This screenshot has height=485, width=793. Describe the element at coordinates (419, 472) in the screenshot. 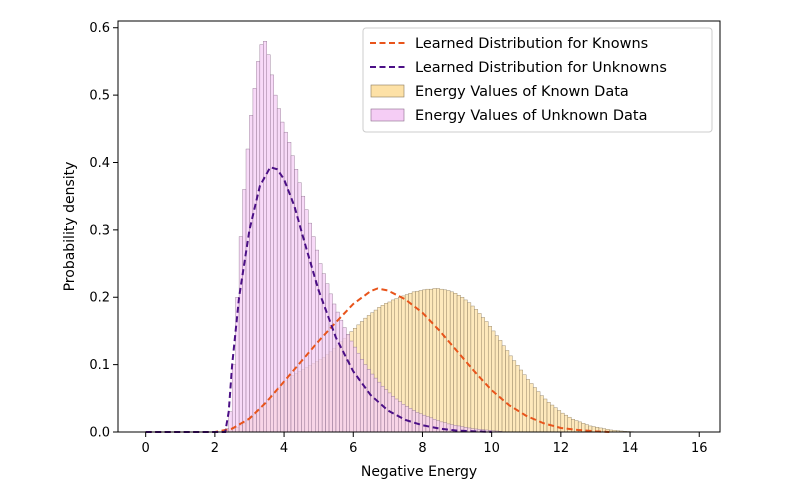

I see `x-axis-label: Negative Energy` at that location.